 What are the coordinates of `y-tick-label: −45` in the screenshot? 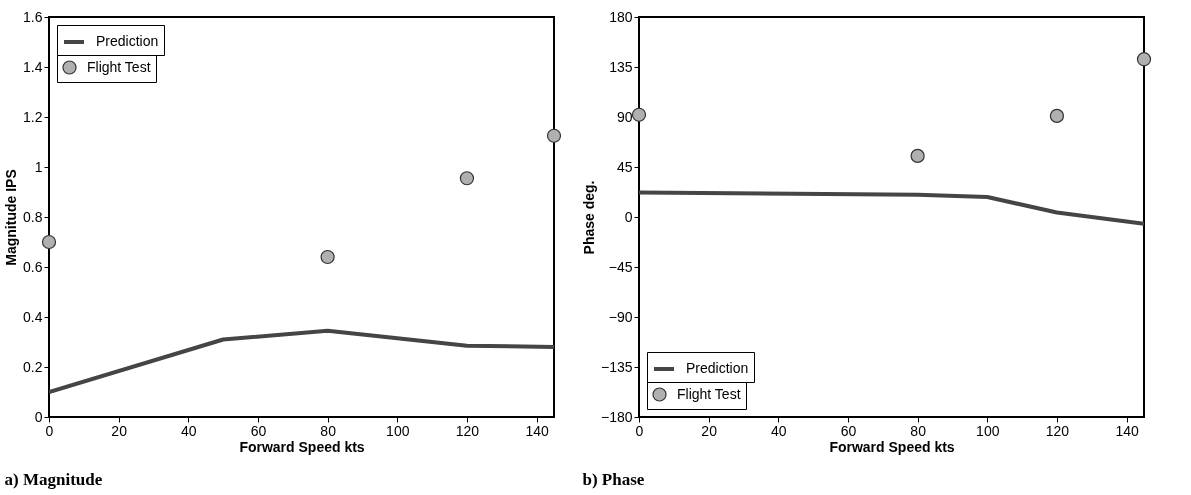 It's located at (620, 266).